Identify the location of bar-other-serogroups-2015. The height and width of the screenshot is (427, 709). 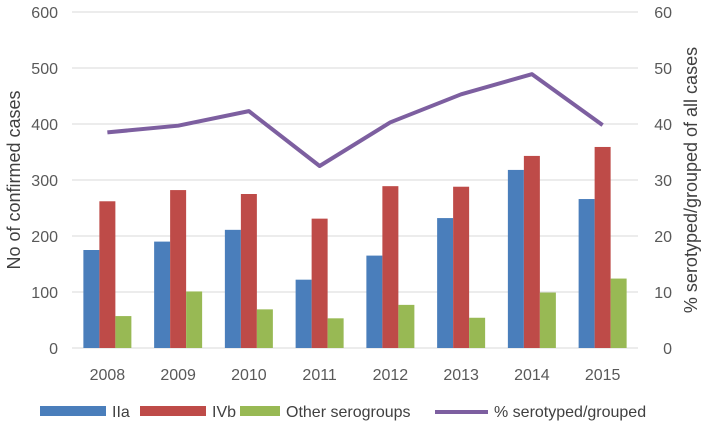
(618, 313).